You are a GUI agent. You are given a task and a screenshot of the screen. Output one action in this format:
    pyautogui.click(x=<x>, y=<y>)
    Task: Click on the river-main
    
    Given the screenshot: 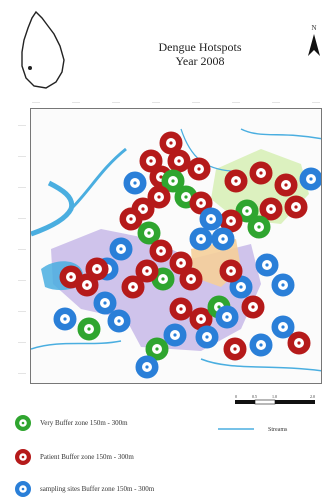 What is the action you would take?
    pyautogui.click(x=53, y=208)
    